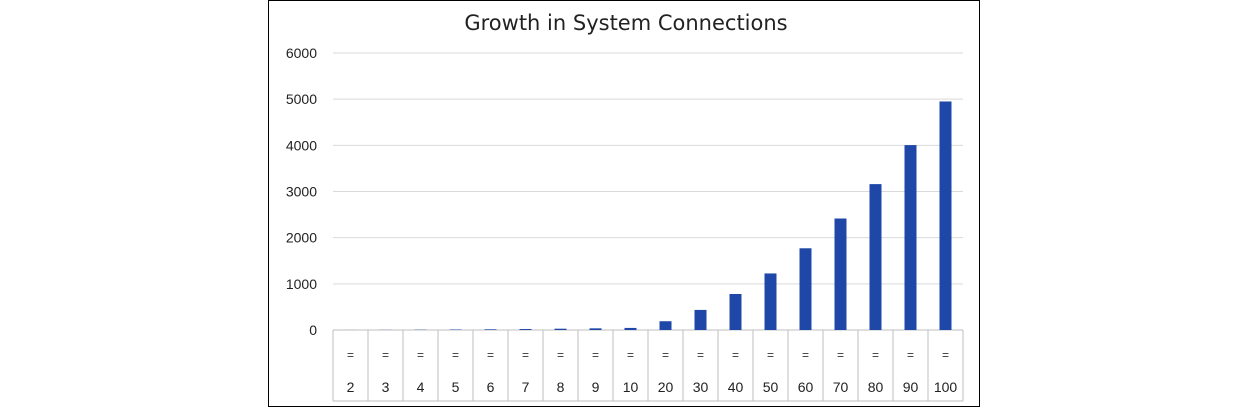  What do you see at coordinates (301, 238) in the screenshot?
I see `y-tick-label: 2000` at bounding box center [301, 238].